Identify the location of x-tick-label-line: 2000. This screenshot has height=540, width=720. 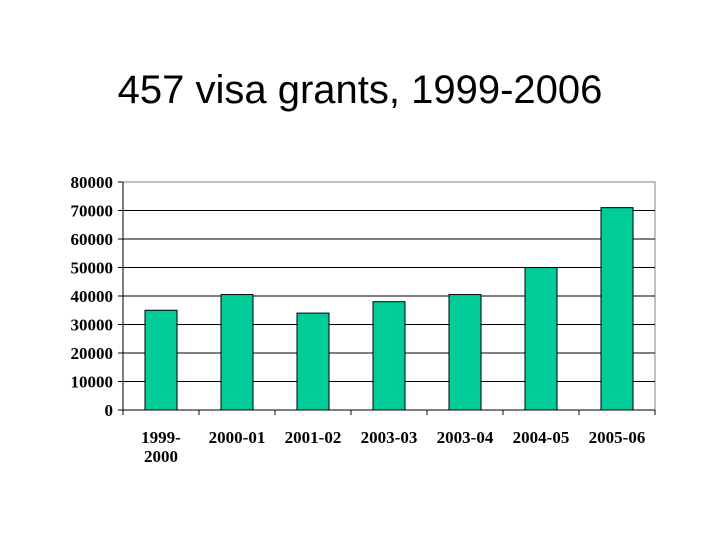
(161, 456).